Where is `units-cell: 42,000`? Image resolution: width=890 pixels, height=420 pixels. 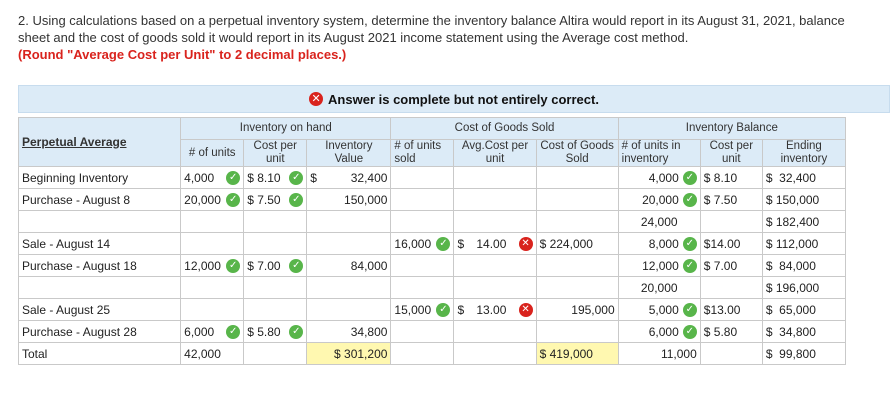
units-cell: 42,000 is located at coordinates (212, 353).